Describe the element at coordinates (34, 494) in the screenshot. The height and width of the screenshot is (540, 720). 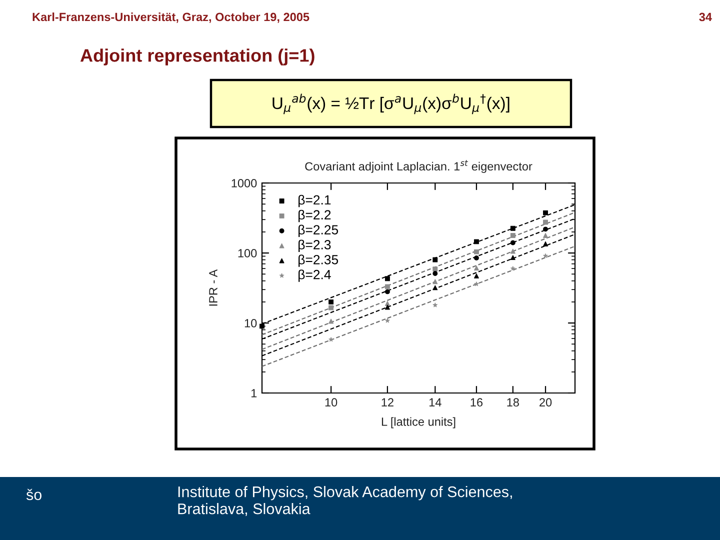
I see `text: šo` at that location.